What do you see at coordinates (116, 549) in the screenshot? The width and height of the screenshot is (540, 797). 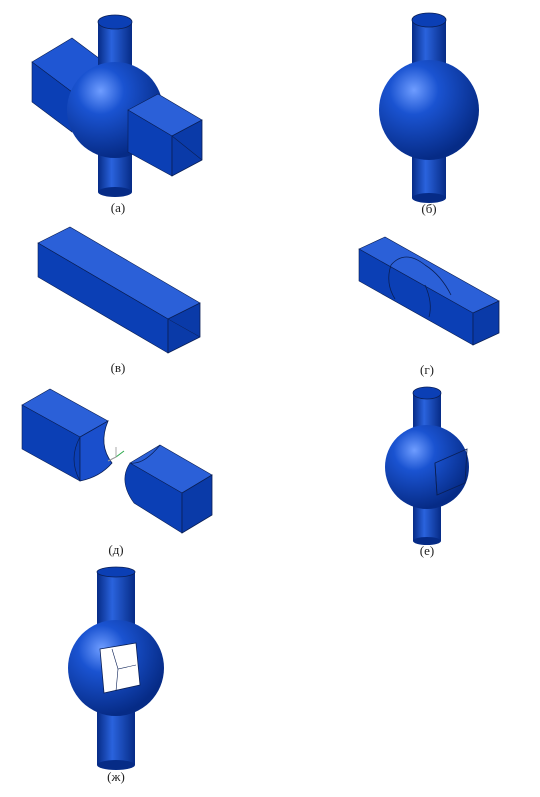 I see `caption-d: (д)` at bounding box center [116, 549].